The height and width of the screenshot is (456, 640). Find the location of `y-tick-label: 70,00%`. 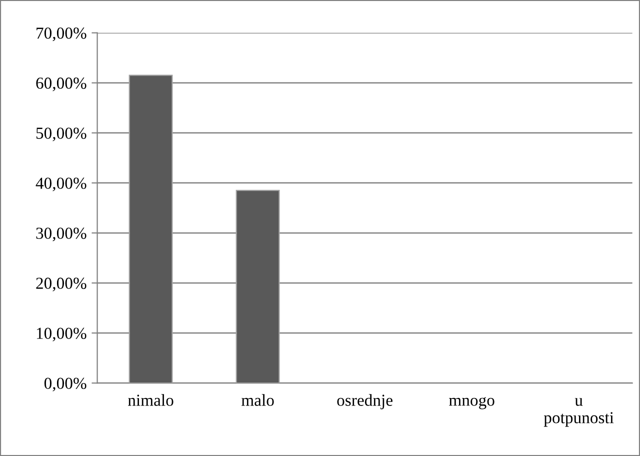

y-tick-label: 70,00% is located at coordinates (61, 35).